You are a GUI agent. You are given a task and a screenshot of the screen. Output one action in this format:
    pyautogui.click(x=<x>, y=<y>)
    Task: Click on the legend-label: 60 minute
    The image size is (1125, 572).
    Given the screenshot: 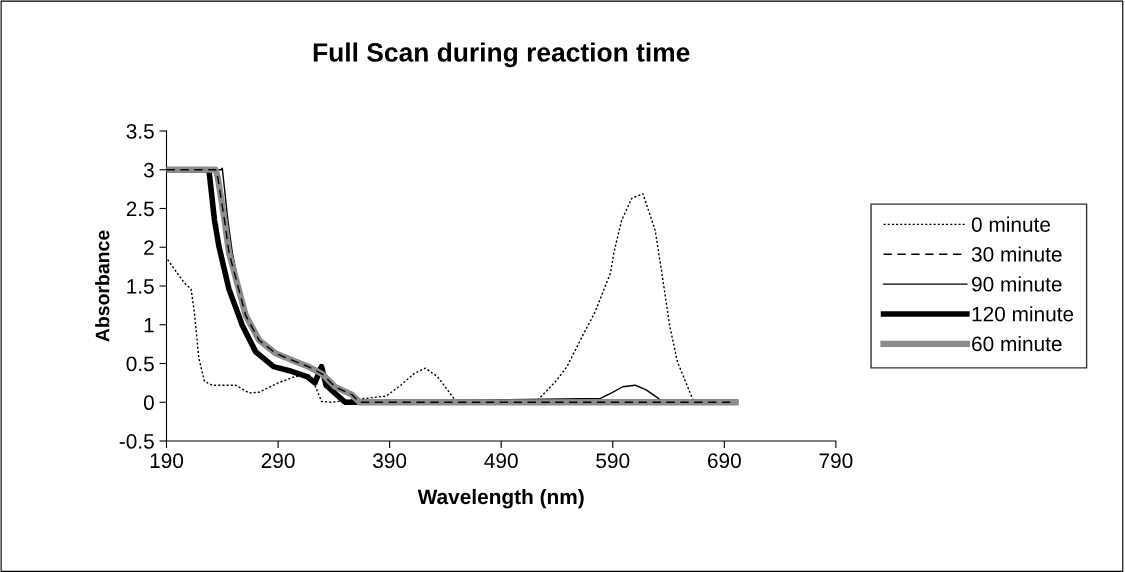 What is the action you would take?
    pyautogui.click(x=1017, y=343)
    